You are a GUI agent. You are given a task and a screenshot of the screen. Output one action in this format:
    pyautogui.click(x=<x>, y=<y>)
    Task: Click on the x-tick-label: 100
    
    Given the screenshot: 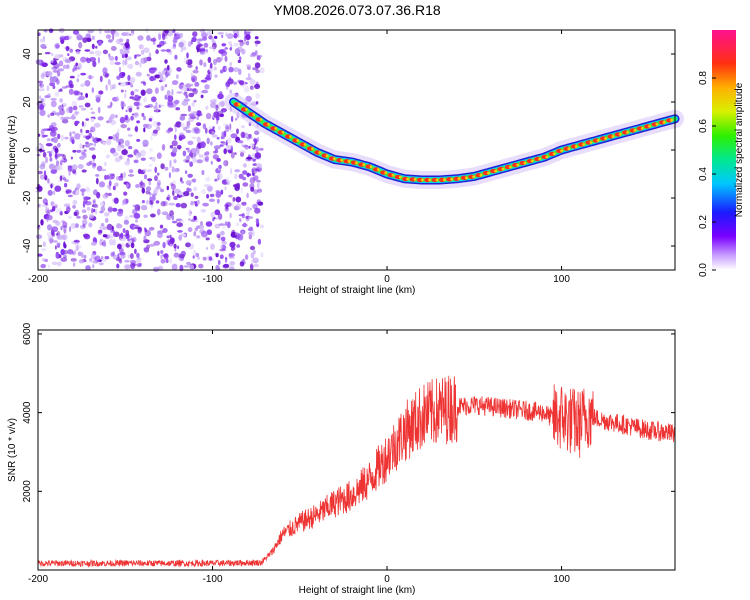 What is the action you would take?
    pyautogui.click(x=561, y=579)
    